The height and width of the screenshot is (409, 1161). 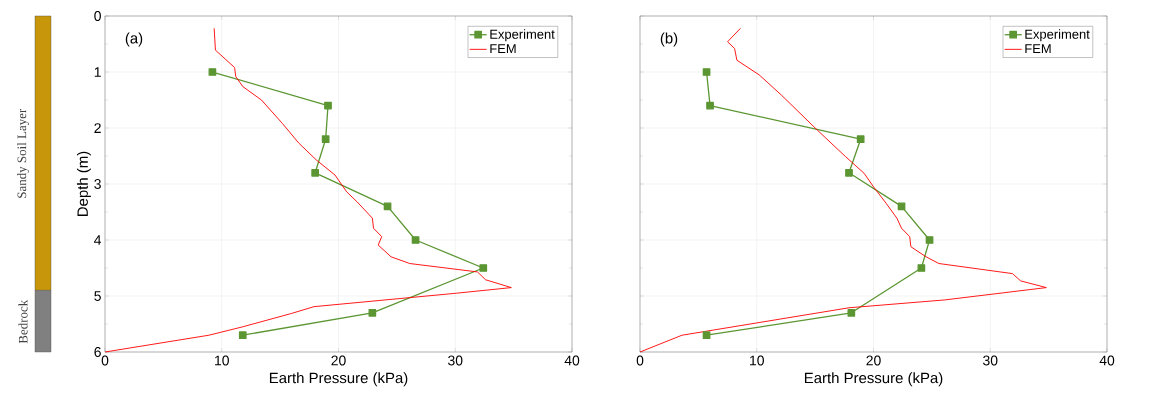 What do you see at coordinates (97, 352) in the screenshot?
I see `y-tick-label: 6` at bounding box center [97, 352].